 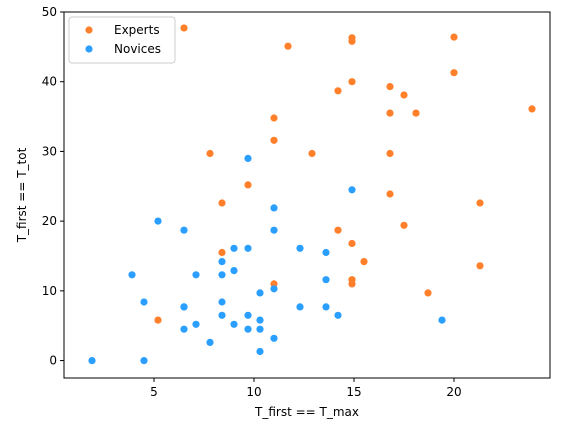 I want to click on x-axis-label: T_first == T_max, so click(x=306, y=412).